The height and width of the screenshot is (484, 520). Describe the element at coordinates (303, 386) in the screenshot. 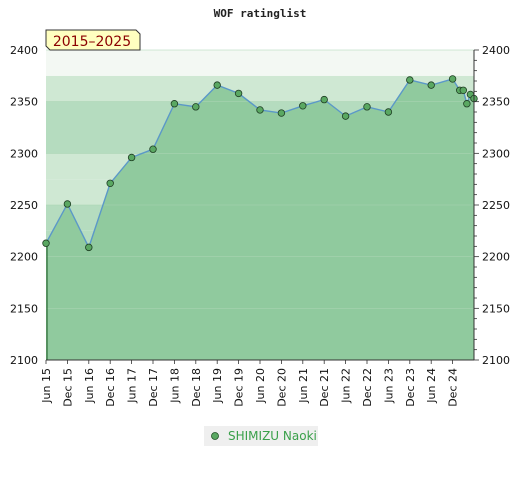

I see `x-tick-label: Jun 21` at that location.